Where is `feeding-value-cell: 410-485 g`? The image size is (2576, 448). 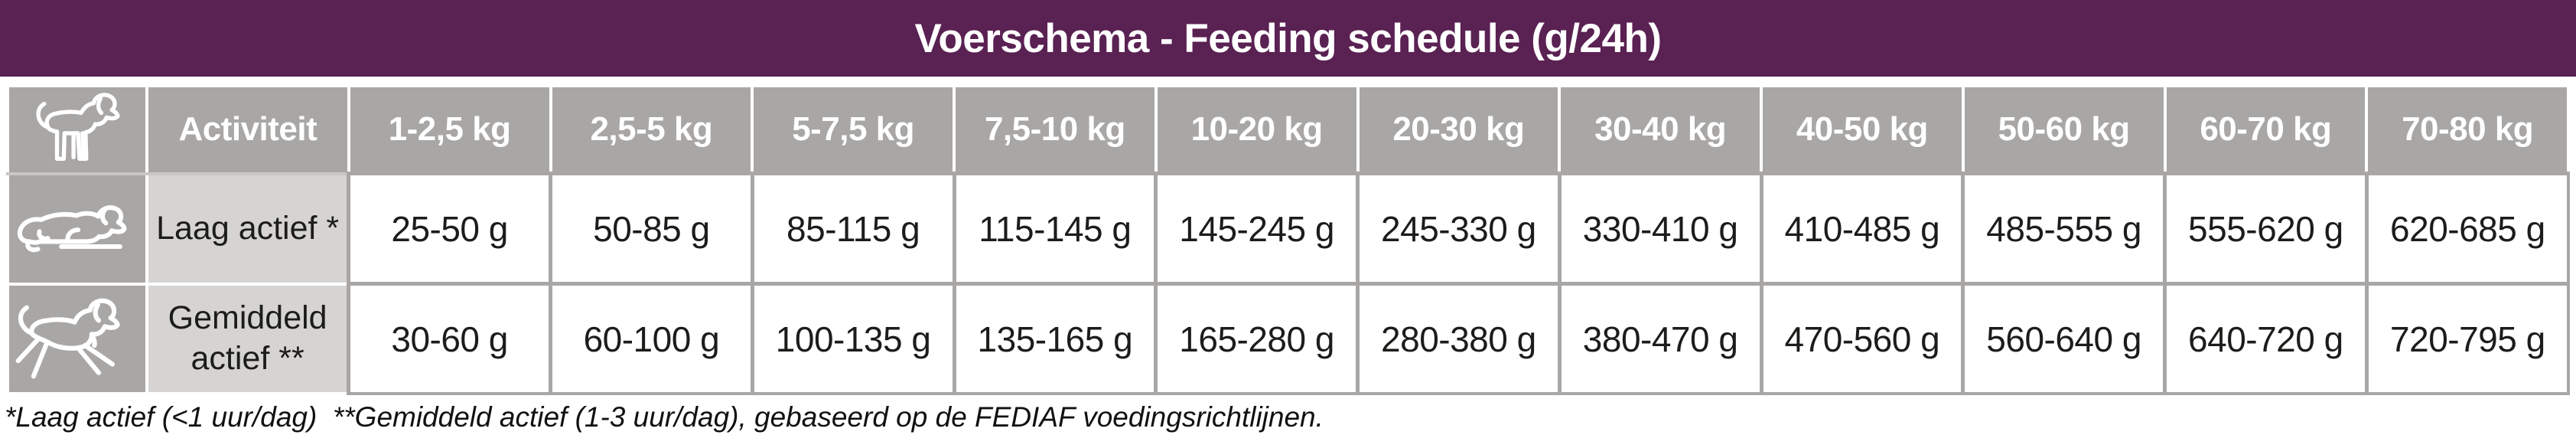
feeding-value-cell: 410-485 g is located at coordinates (1862, 229).